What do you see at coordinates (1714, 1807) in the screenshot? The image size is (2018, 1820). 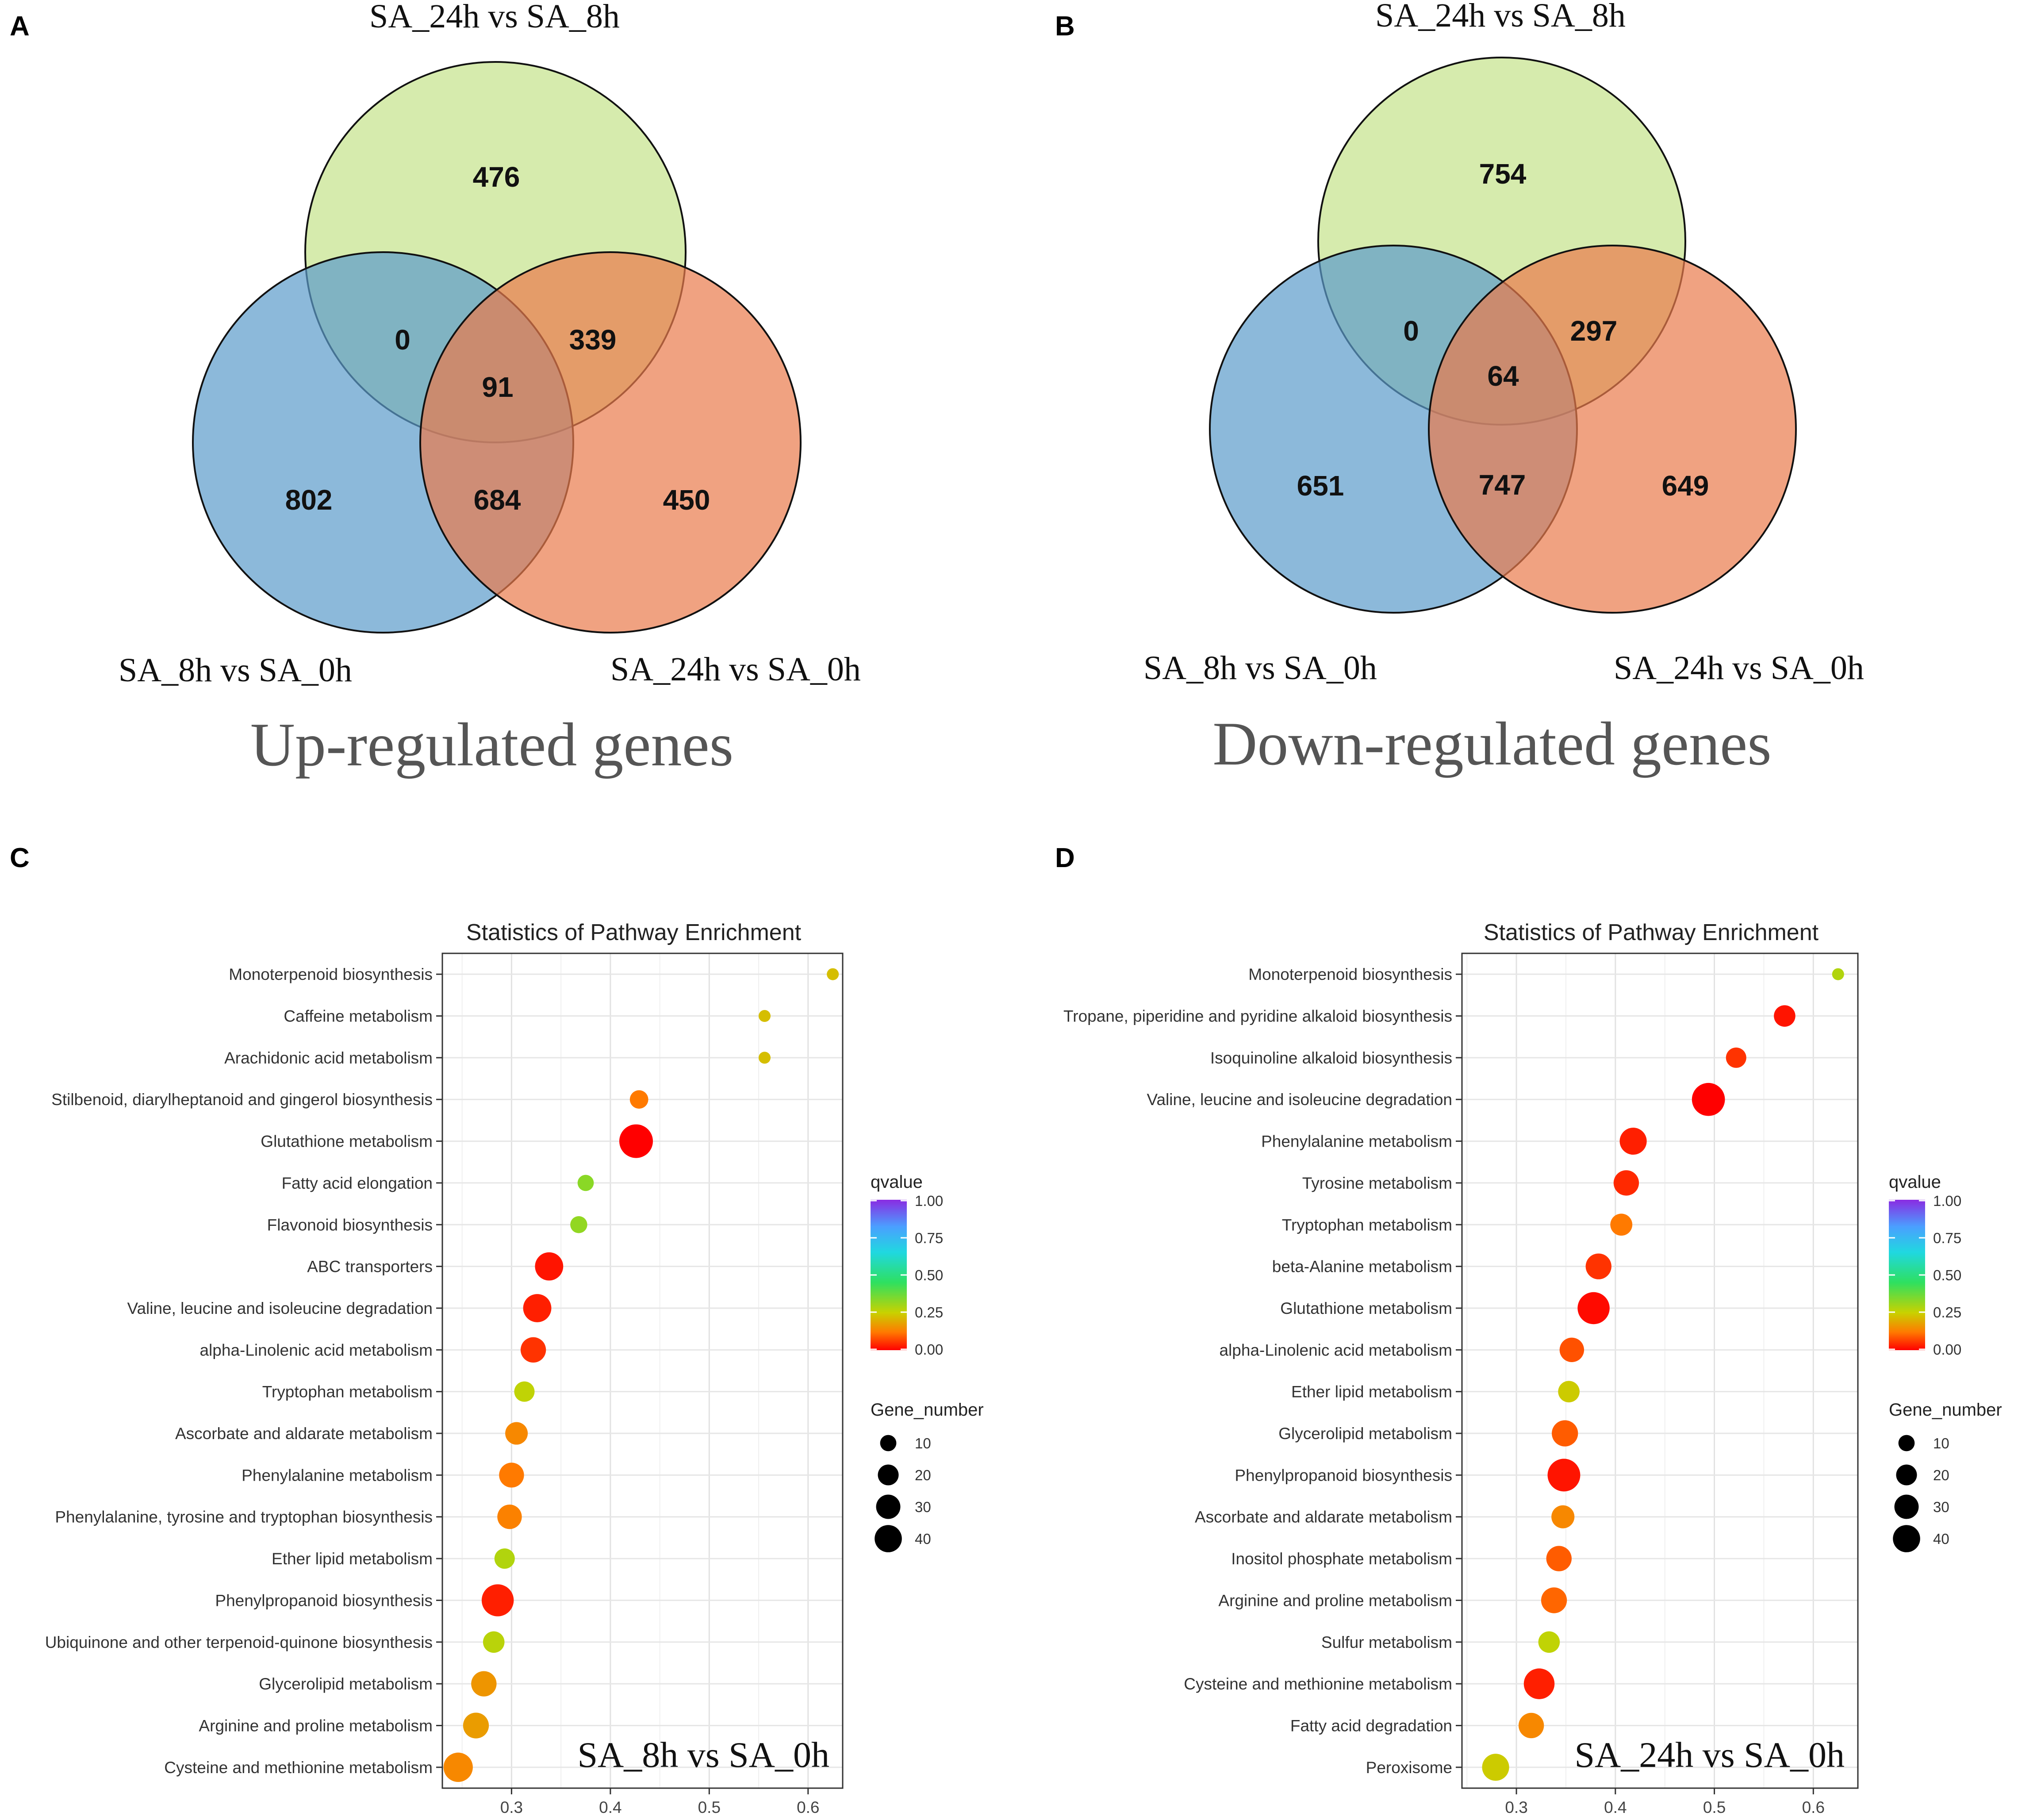 I see `xtick-label: 0.5` at bounding box center [1714, 1807].